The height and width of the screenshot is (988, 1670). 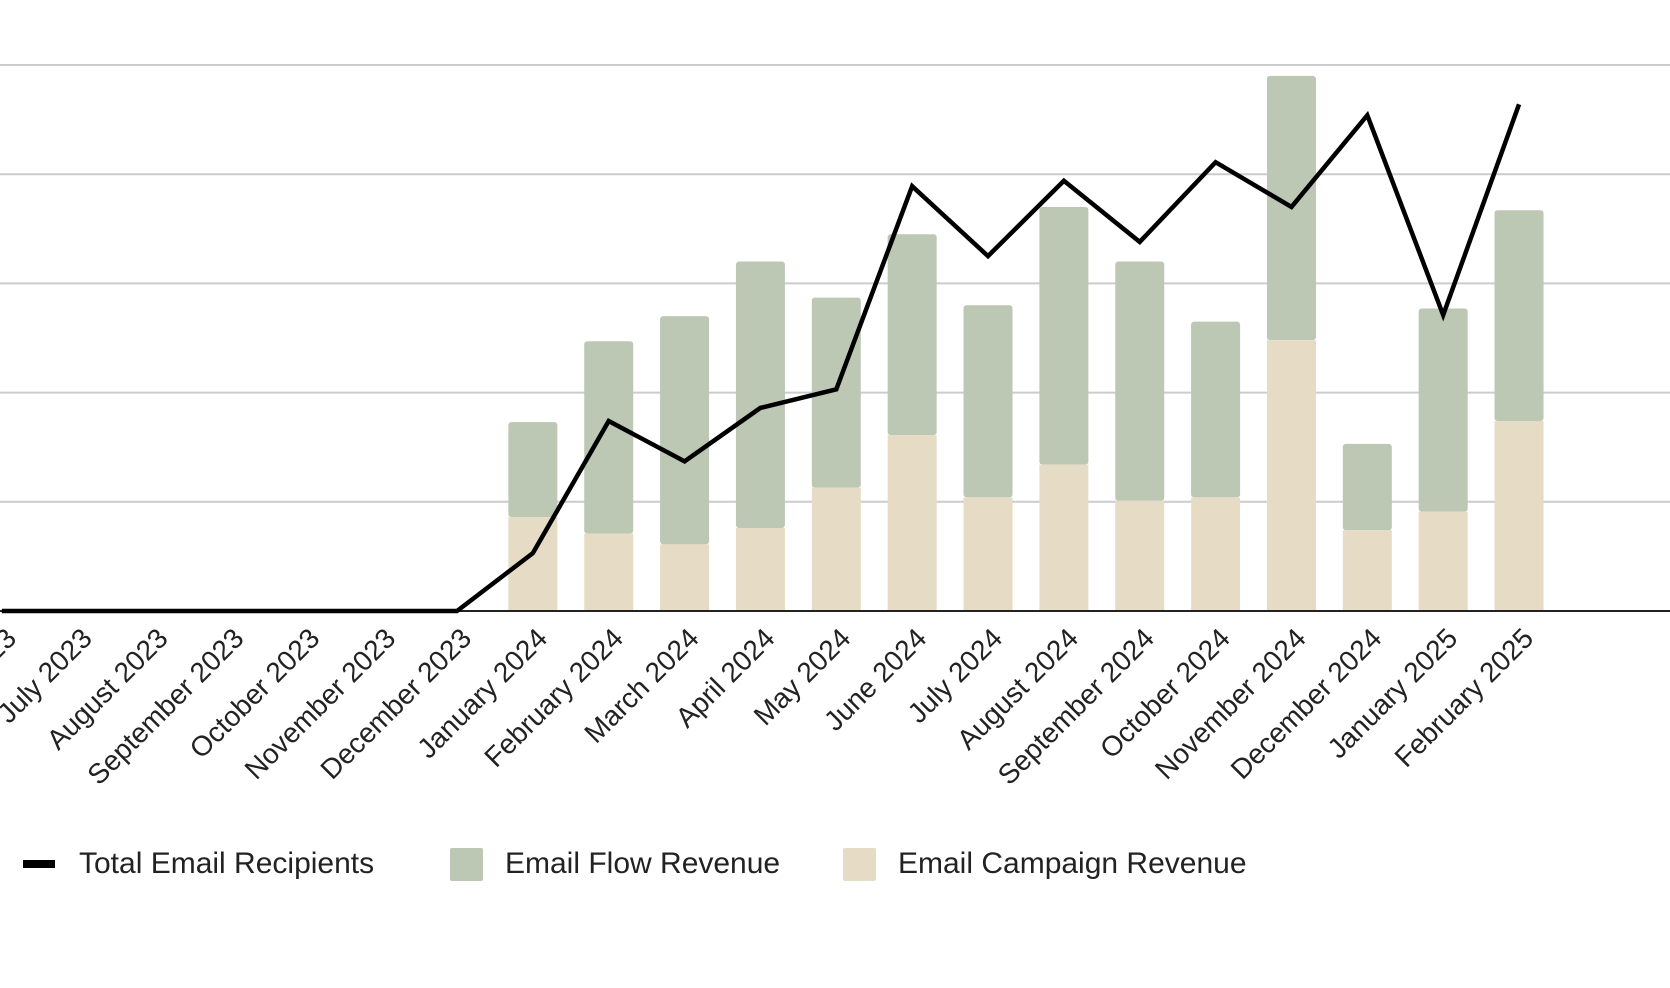 What do you see at coordinates (482, 693) in the screenshot?
I see `x-tick-label: January 2024` at bounding box center [482, 693].